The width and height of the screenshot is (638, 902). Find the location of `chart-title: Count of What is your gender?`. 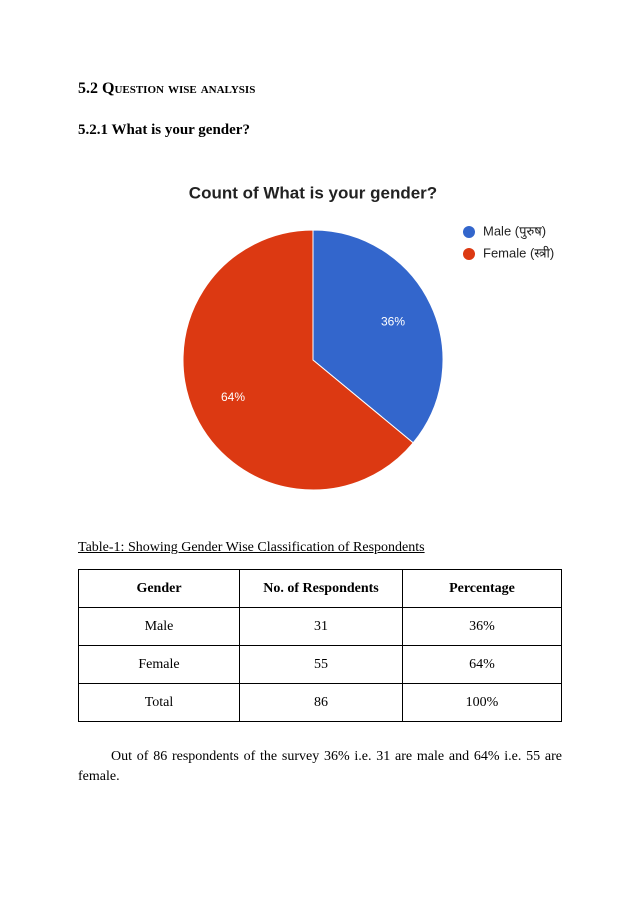

chart-title: Count of What is your gender? is located at coordinates (313, 192).